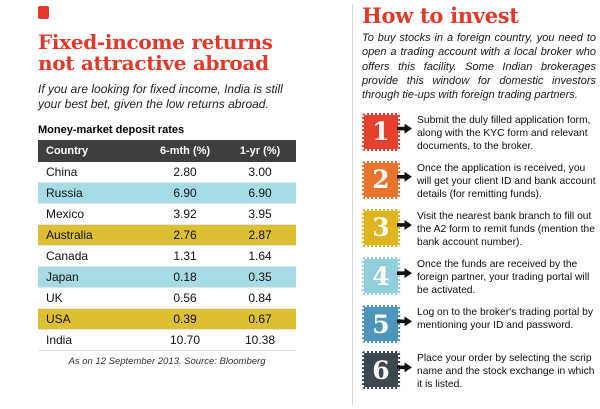 Image resolution: width=600 pixels, height=409 pixels. I want to click on one-year-cell: 6.90, so click(260, 192).